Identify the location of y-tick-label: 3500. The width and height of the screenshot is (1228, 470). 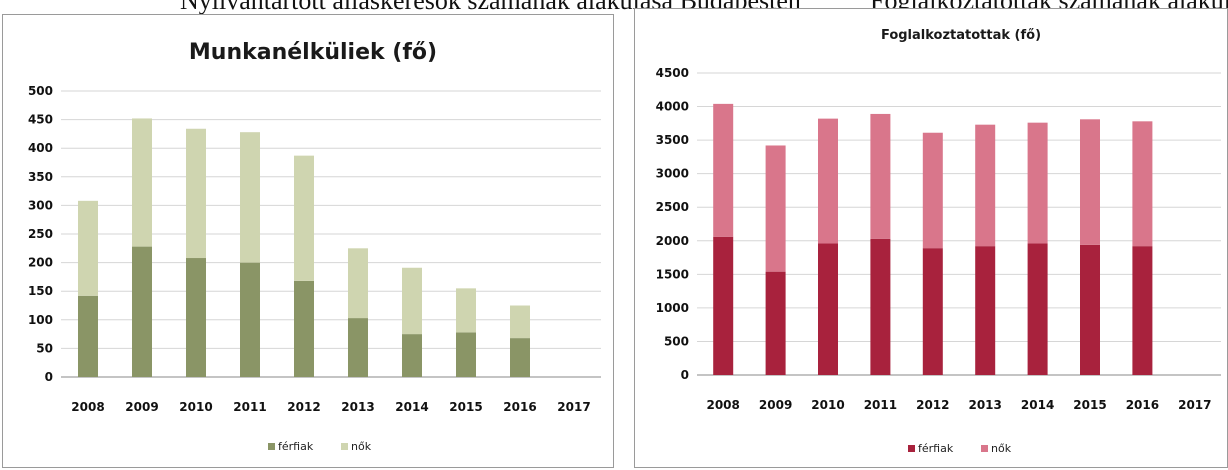
(672, 140).